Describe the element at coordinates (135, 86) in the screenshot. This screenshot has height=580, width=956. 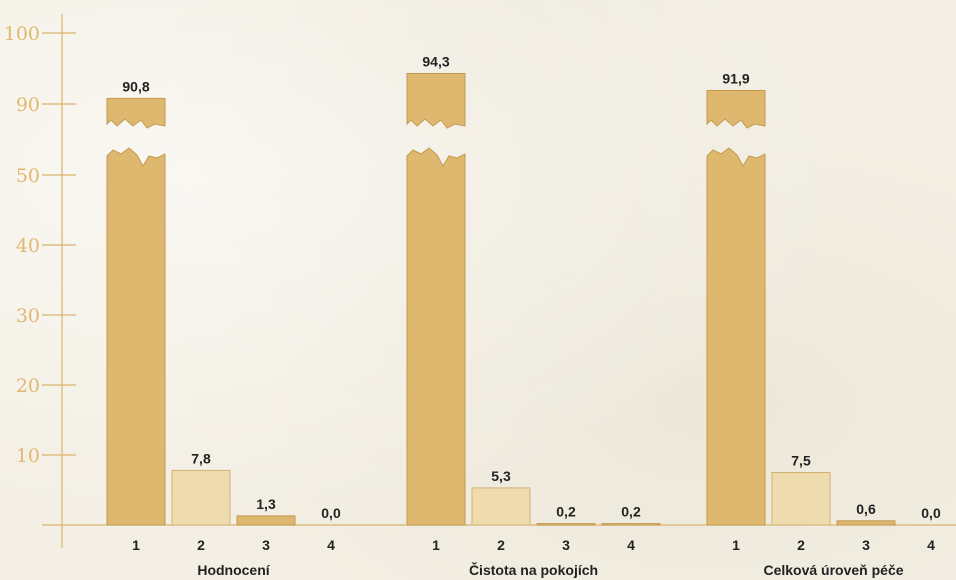
I see `data-label: 90,8` at that location.